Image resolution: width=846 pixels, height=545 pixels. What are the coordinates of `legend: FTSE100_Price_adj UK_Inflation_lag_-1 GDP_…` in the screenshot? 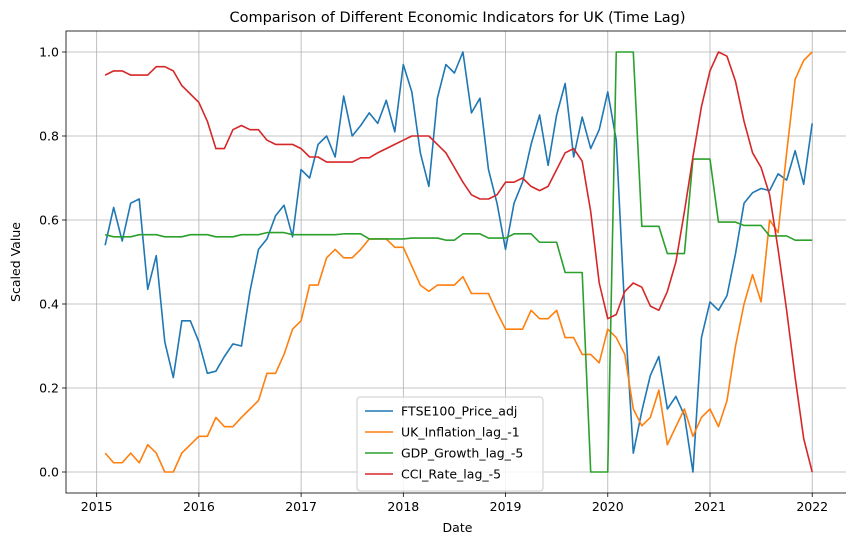 It's located at (450, 444).